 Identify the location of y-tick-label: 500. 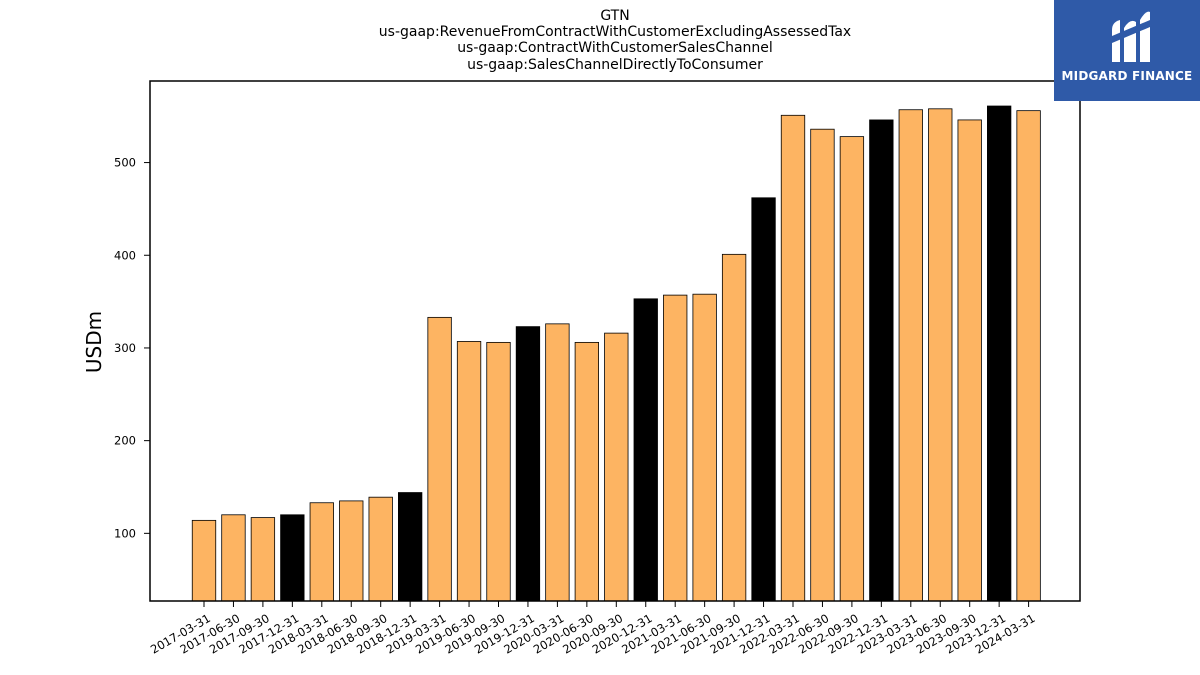
(125, 163).